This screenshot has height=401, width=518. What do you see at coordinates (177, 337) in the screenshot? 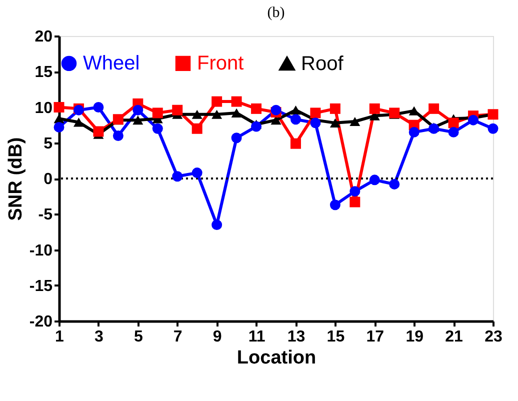
I see `x-tick-label: 7` at bounding box center [177, 337].